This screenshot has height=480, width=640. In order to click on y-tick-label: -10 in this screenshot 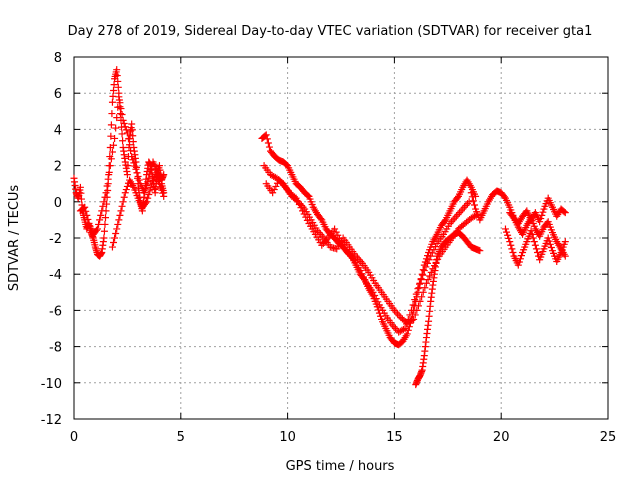, I will do `click(51, 384)`.